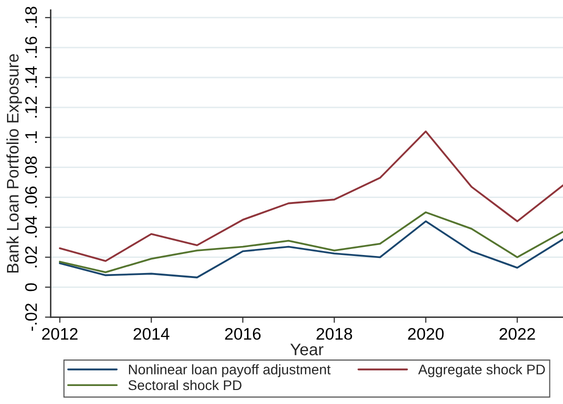 Image resolution: width=563 pixels, height=404 pixels. Describe the element at coordinates (60, 334) in the screenshot. I see `x-tick-label: 2012` at that location.